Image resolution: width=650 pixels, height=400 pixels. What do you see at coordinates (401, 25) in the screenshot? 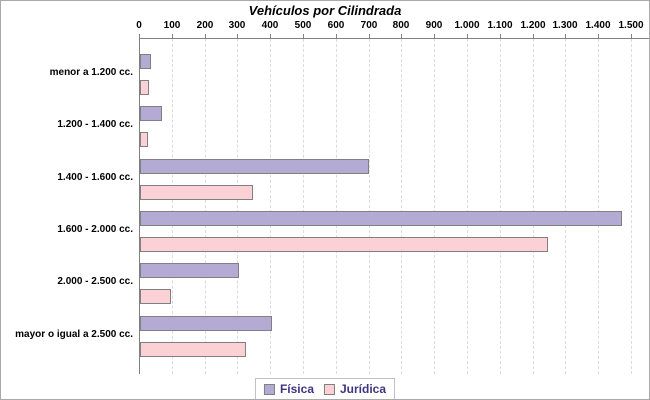
I see `x-tick-label: 800` at bounding box center [401, 25].